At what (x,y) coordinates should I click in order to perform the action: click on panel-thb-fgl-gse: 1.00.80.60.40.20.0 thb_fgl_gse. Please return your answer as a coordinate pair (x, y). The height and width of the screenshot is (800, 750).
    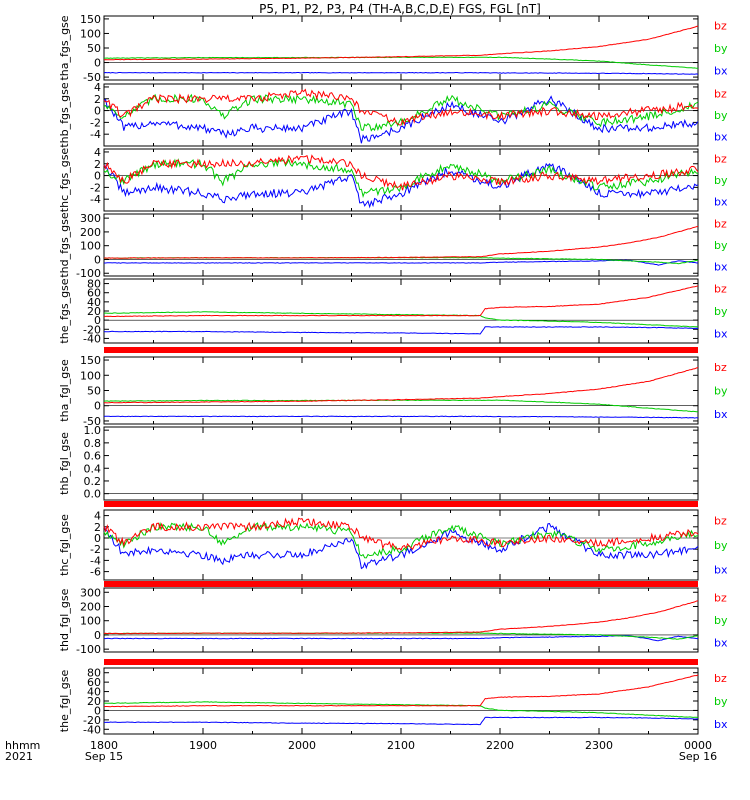
    Looking at the image, I should click on (378, 462).